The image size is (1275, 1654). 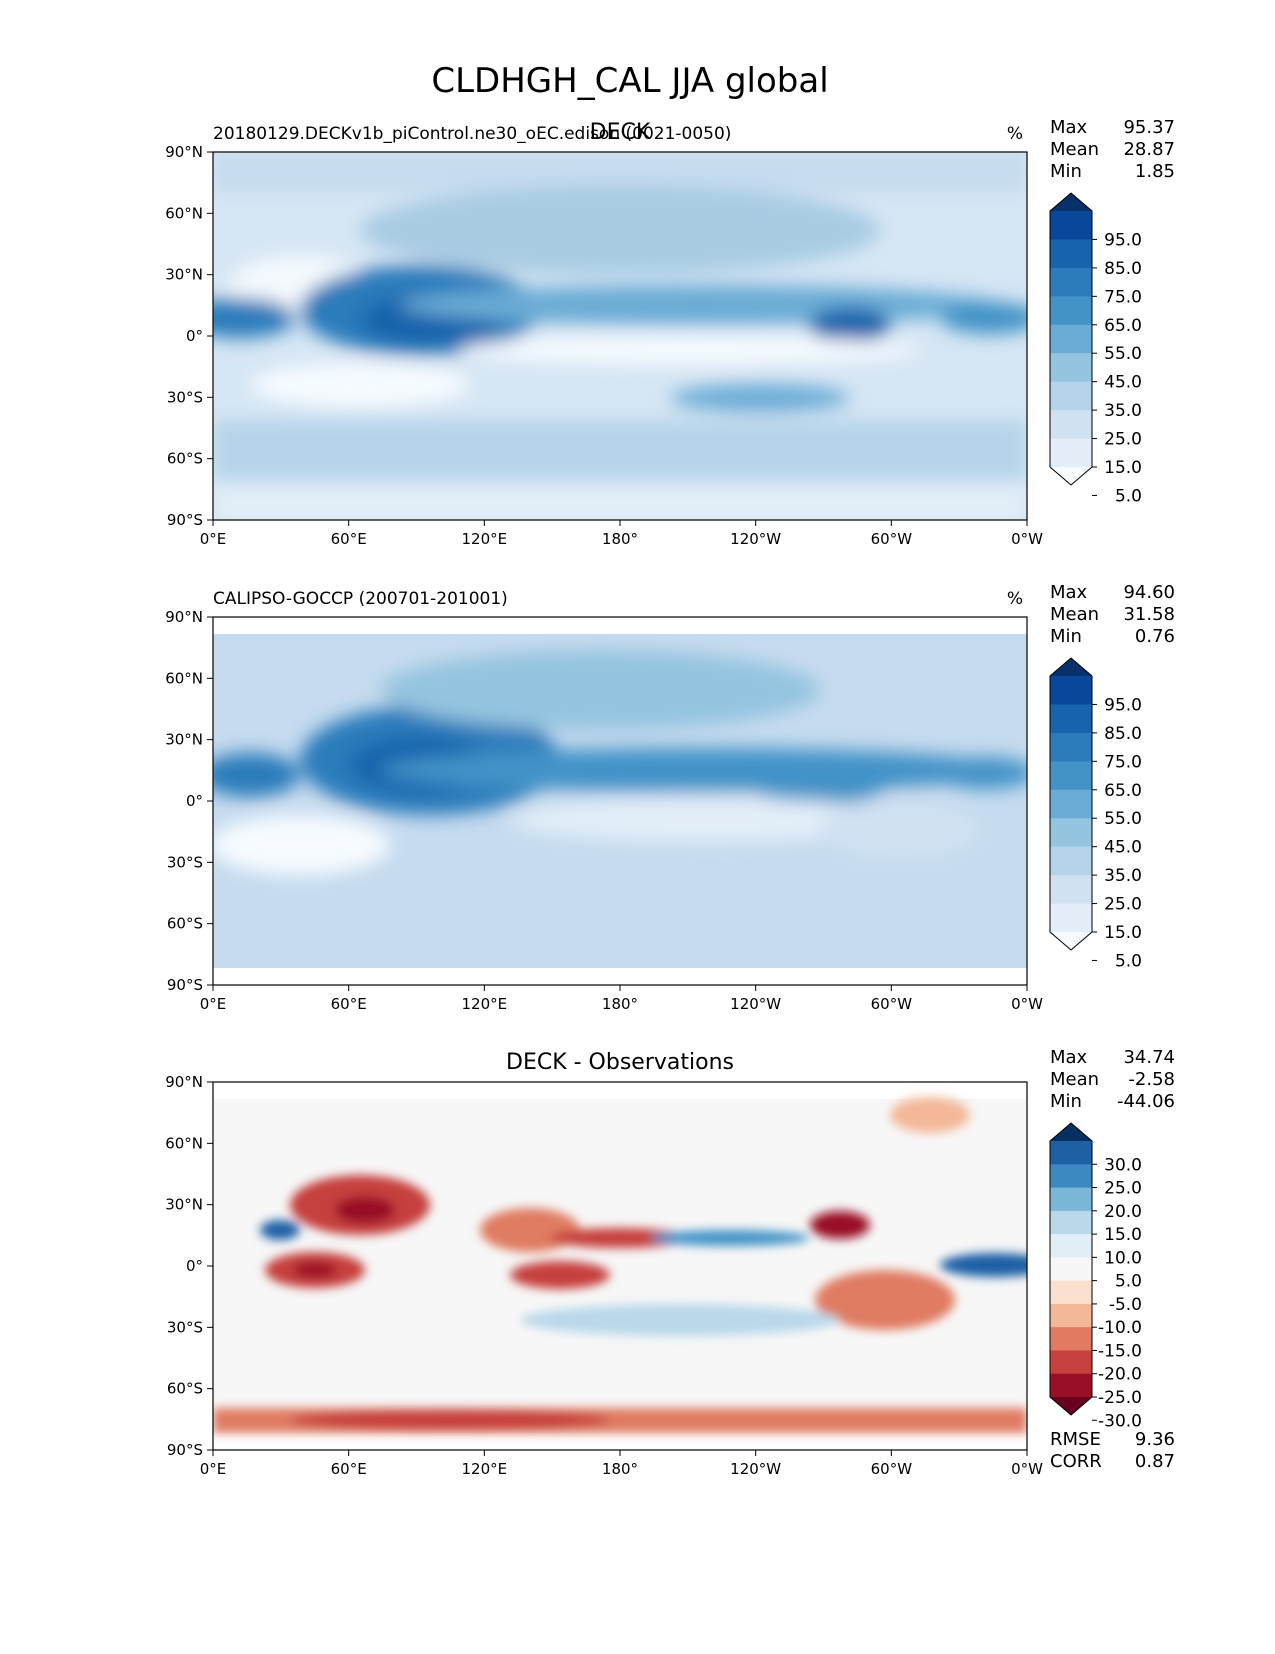 I want to click on colorbar-label: -30.0, so click(x=1120, y=1421).